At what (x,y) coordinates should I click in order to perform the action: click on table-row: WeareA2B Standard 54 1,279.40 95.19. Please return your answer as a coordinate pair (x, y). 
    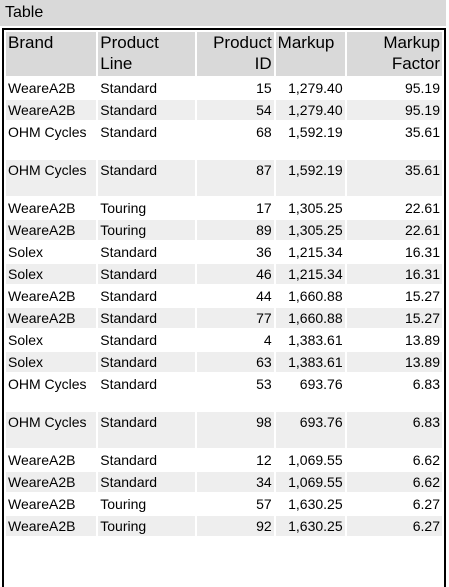
    Looking at the image, I should click on (224, 110).